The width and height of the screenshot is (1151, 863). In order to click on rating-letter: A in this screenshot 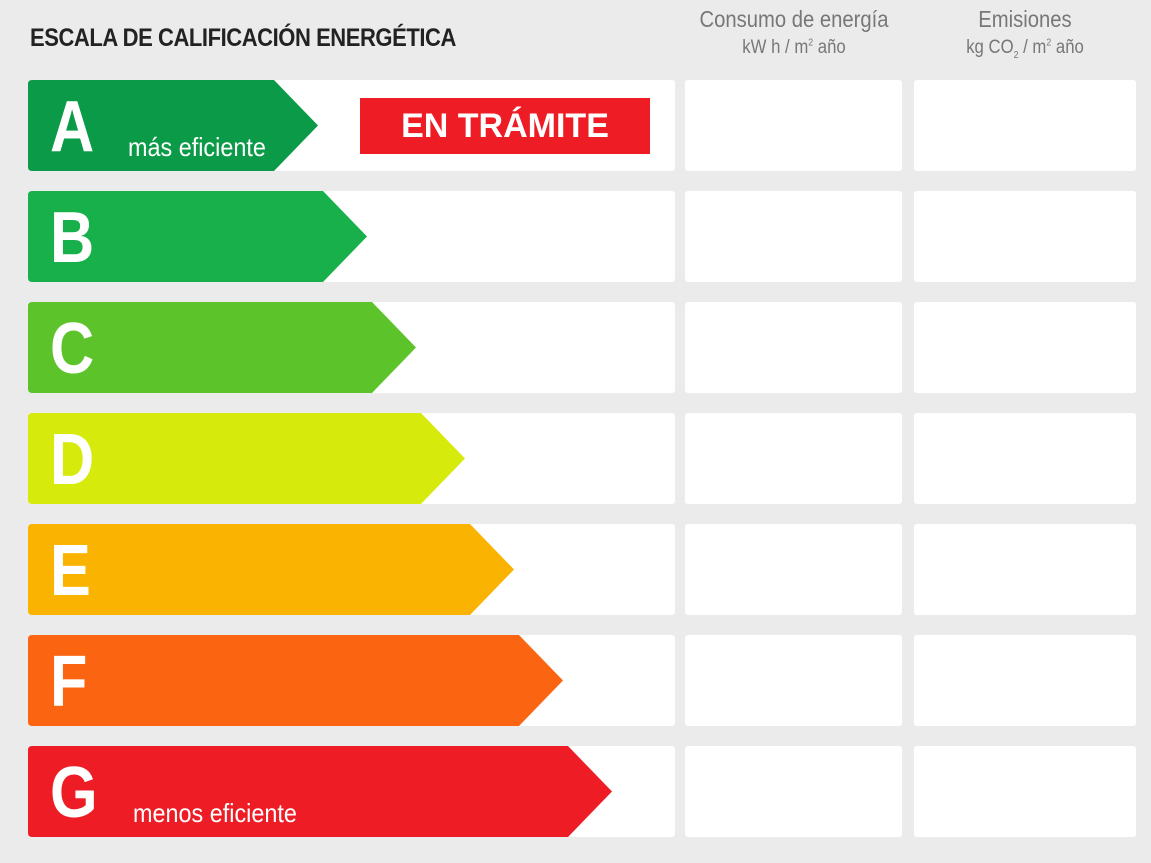, I will do `click(72, 127)`.